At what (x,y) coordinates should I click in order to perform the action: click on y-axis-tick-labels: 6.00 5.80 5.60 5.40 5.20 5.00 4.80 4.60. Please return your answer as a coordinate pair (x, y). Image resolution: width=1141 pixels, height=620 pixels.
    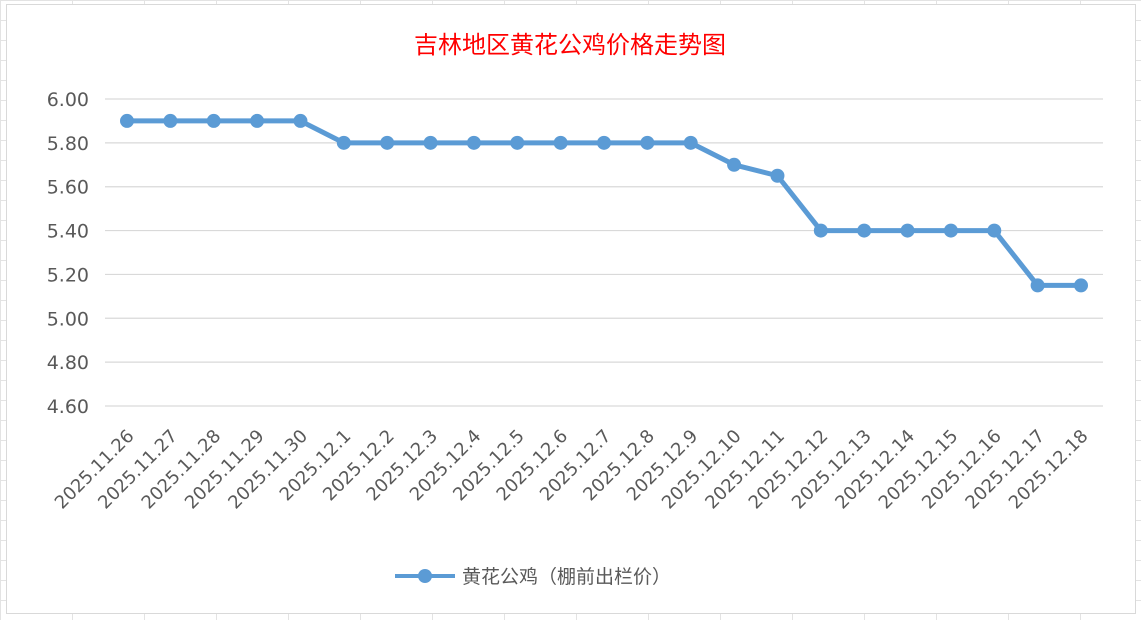
    Looking at the image, I should click on (68, 253).